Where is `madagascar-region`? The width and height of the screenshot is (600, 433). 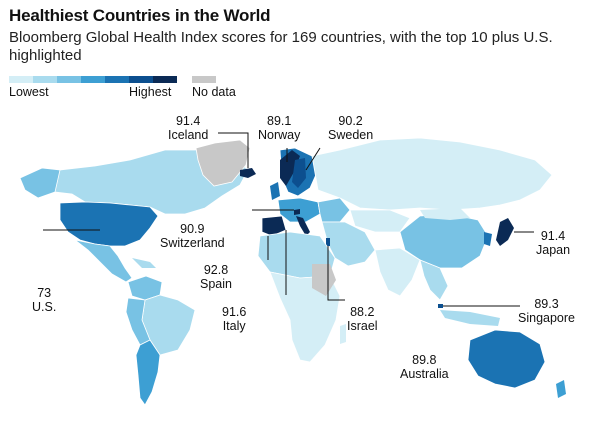 madagascar-region is located at coordinates (343, 334).